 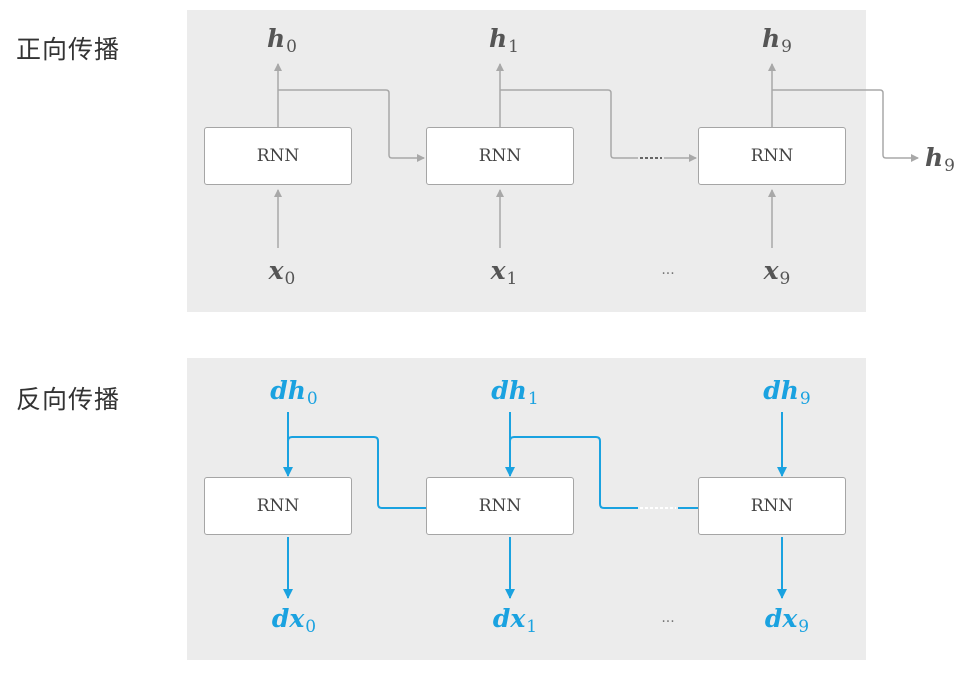 What do you see at coordinates (777, 272) in the screenshot?
I see `forward-input-x9: x9` at bounding box center [777, 272].